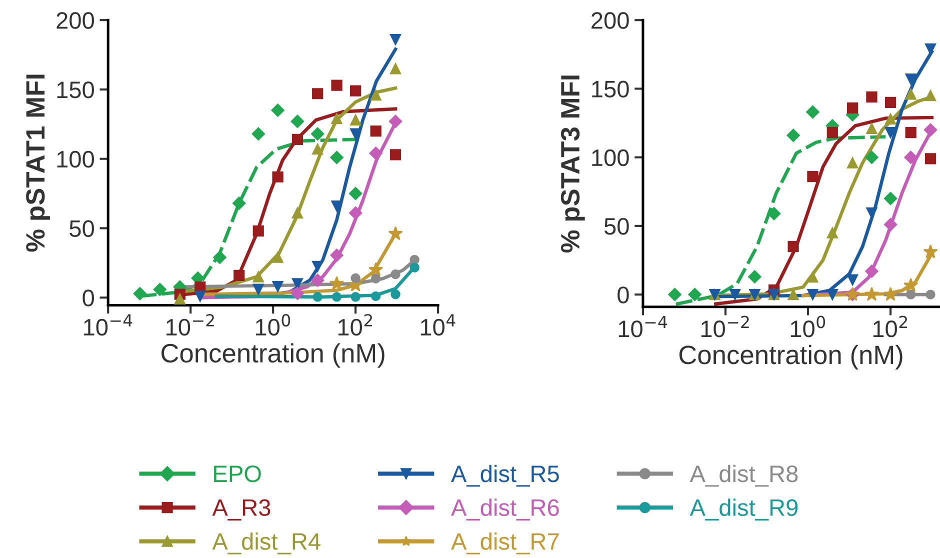  Describe the element at coordinates (505, 475) in the screenshot. I see `legend-label: A_dist_R5` at that location.